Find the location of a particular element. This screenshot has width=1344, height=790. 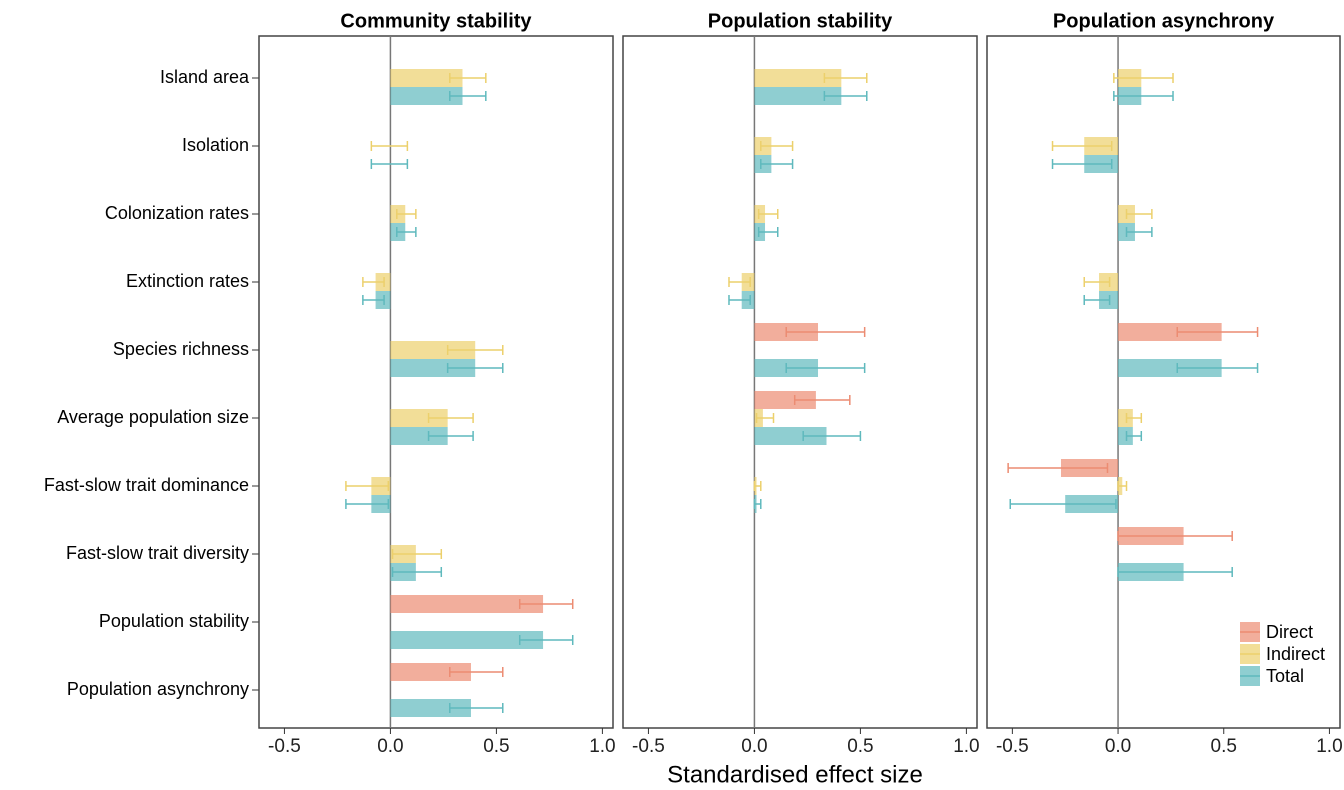

category-label: Average population size is located at coordinates (153, 417).